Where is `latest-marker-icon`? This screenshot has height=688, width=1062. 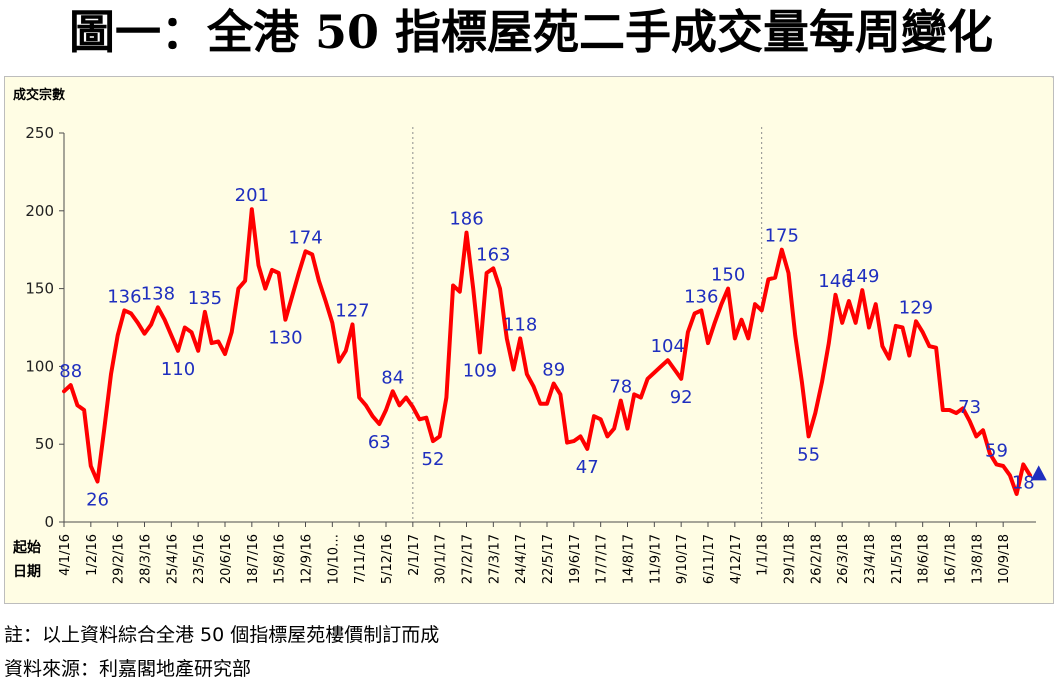
latest-marker-icon is located at coordinates (1038, 473).